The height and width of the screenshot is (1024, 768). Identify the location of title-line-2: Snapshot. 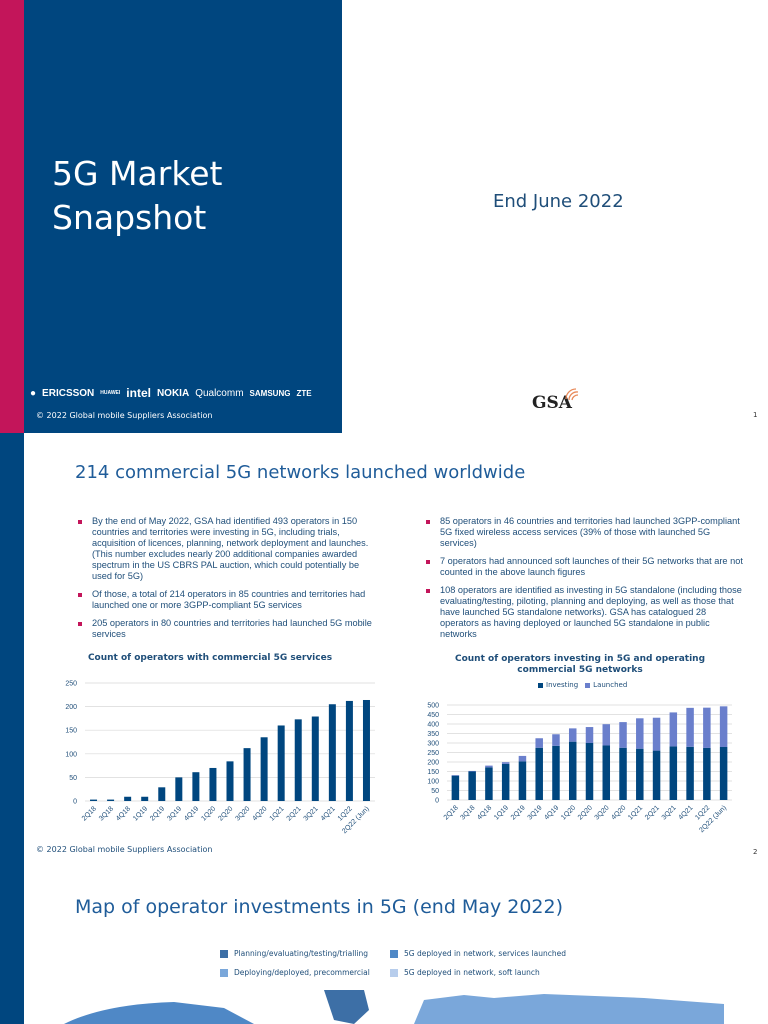
(129, 217).